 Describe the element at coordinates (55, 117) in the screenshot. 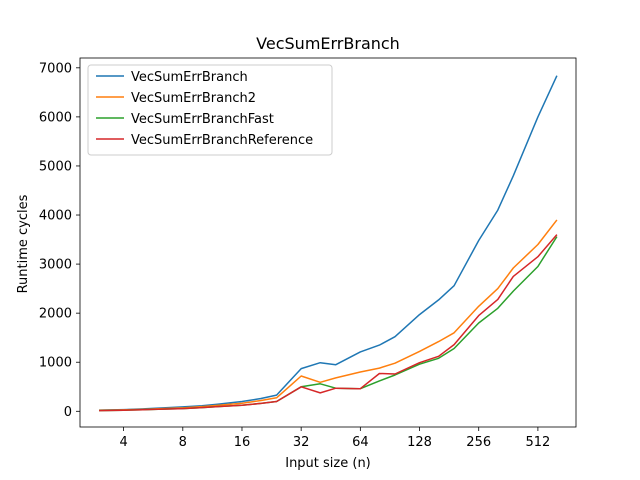

I see `y-tick-label: 6000` at that location.